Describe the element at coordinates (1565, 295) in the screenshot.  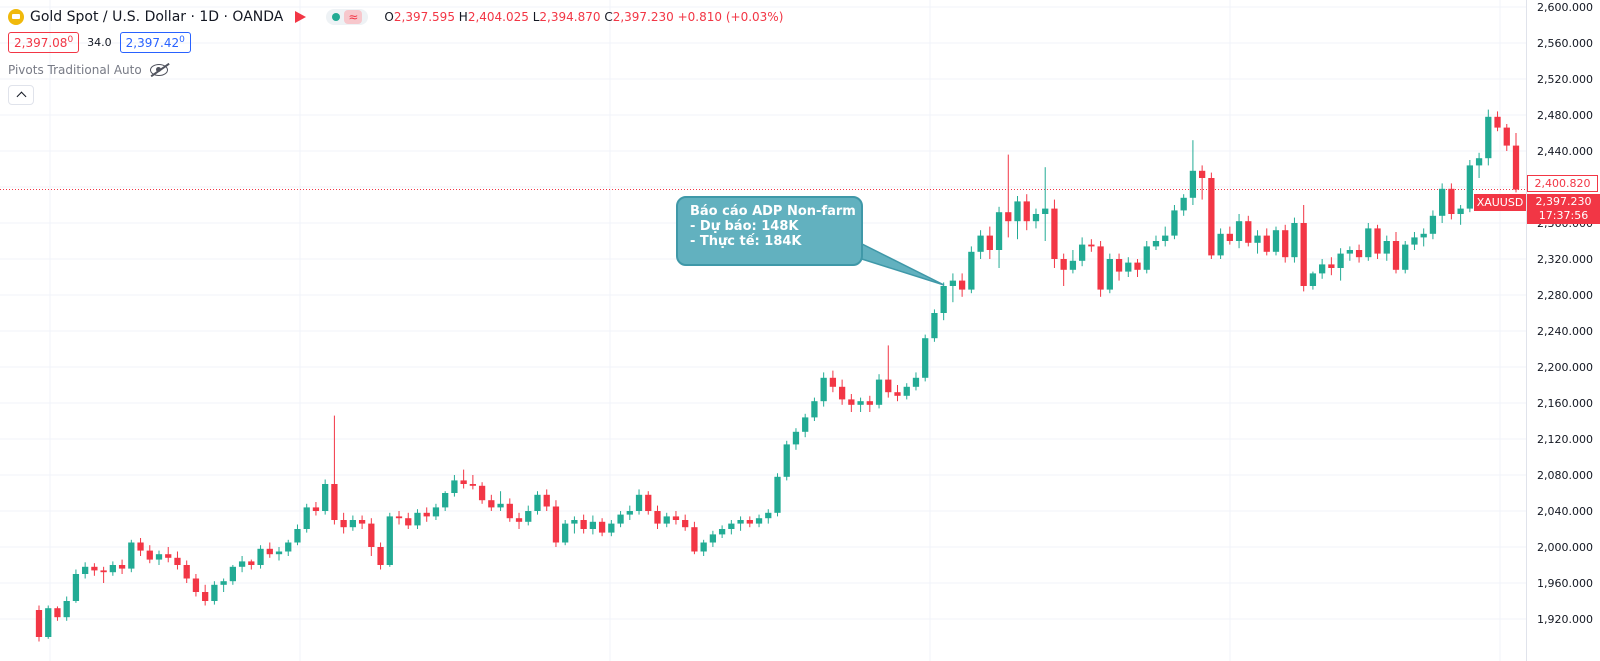
I see `y-tick-label: 2,280.000` at that location.